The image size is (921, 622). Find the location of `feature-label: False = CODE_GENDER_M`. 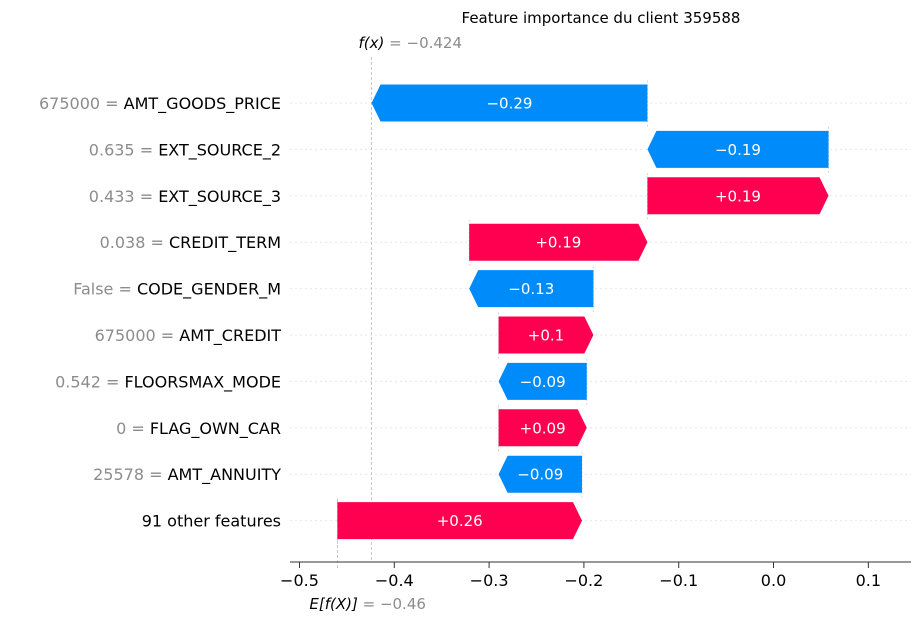

feature-label: False = CODE_GENDER_M is located at coordinates (177, 290).